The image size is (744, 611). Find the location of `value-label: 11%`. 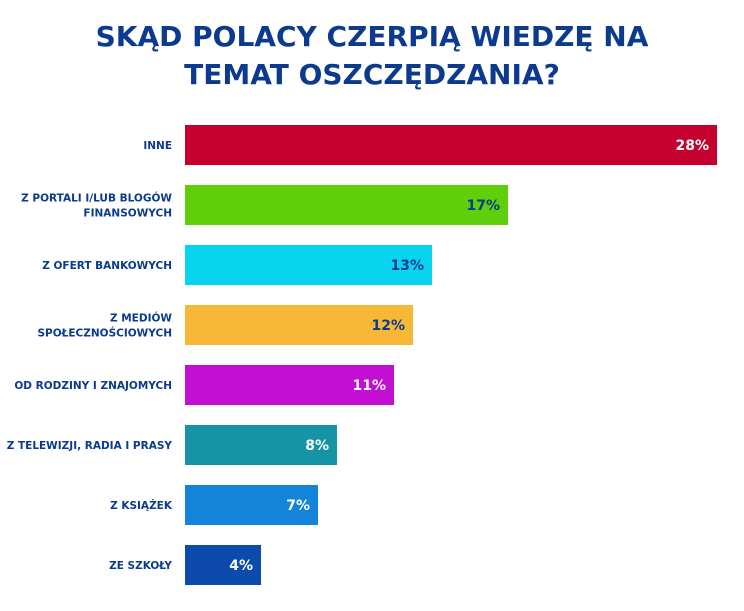

value-label: 11% is located at coordinates (369, 386).